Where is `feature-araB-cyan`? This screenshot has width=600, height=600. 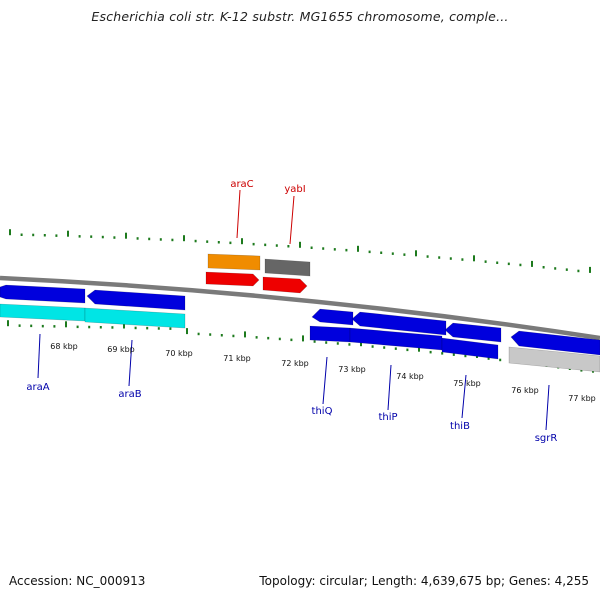
feature-araB-cyan is located at coordinates (135, 318).